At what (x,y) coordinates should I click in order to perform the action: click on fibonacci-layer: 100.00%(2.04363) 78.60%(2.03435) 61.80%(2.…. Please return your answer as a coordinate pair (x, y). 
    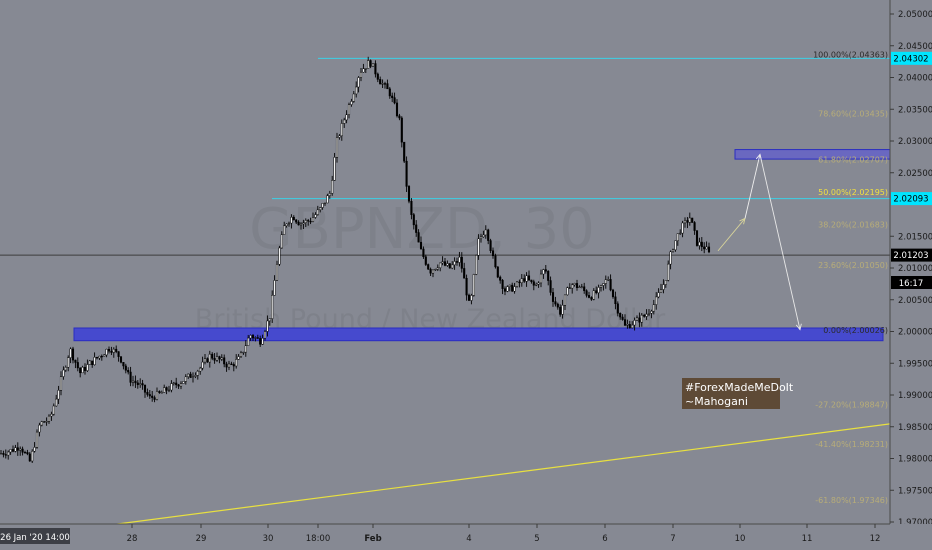
    Looking at the image, I should click on (850, 277).